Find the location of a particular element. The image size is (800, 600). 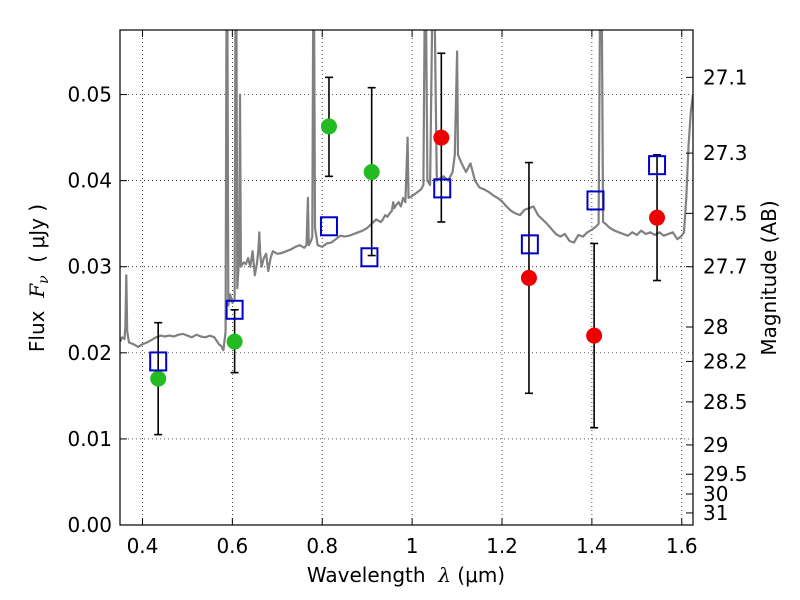

y-tick-label: 0.00 is located at coordinates (89, 525).